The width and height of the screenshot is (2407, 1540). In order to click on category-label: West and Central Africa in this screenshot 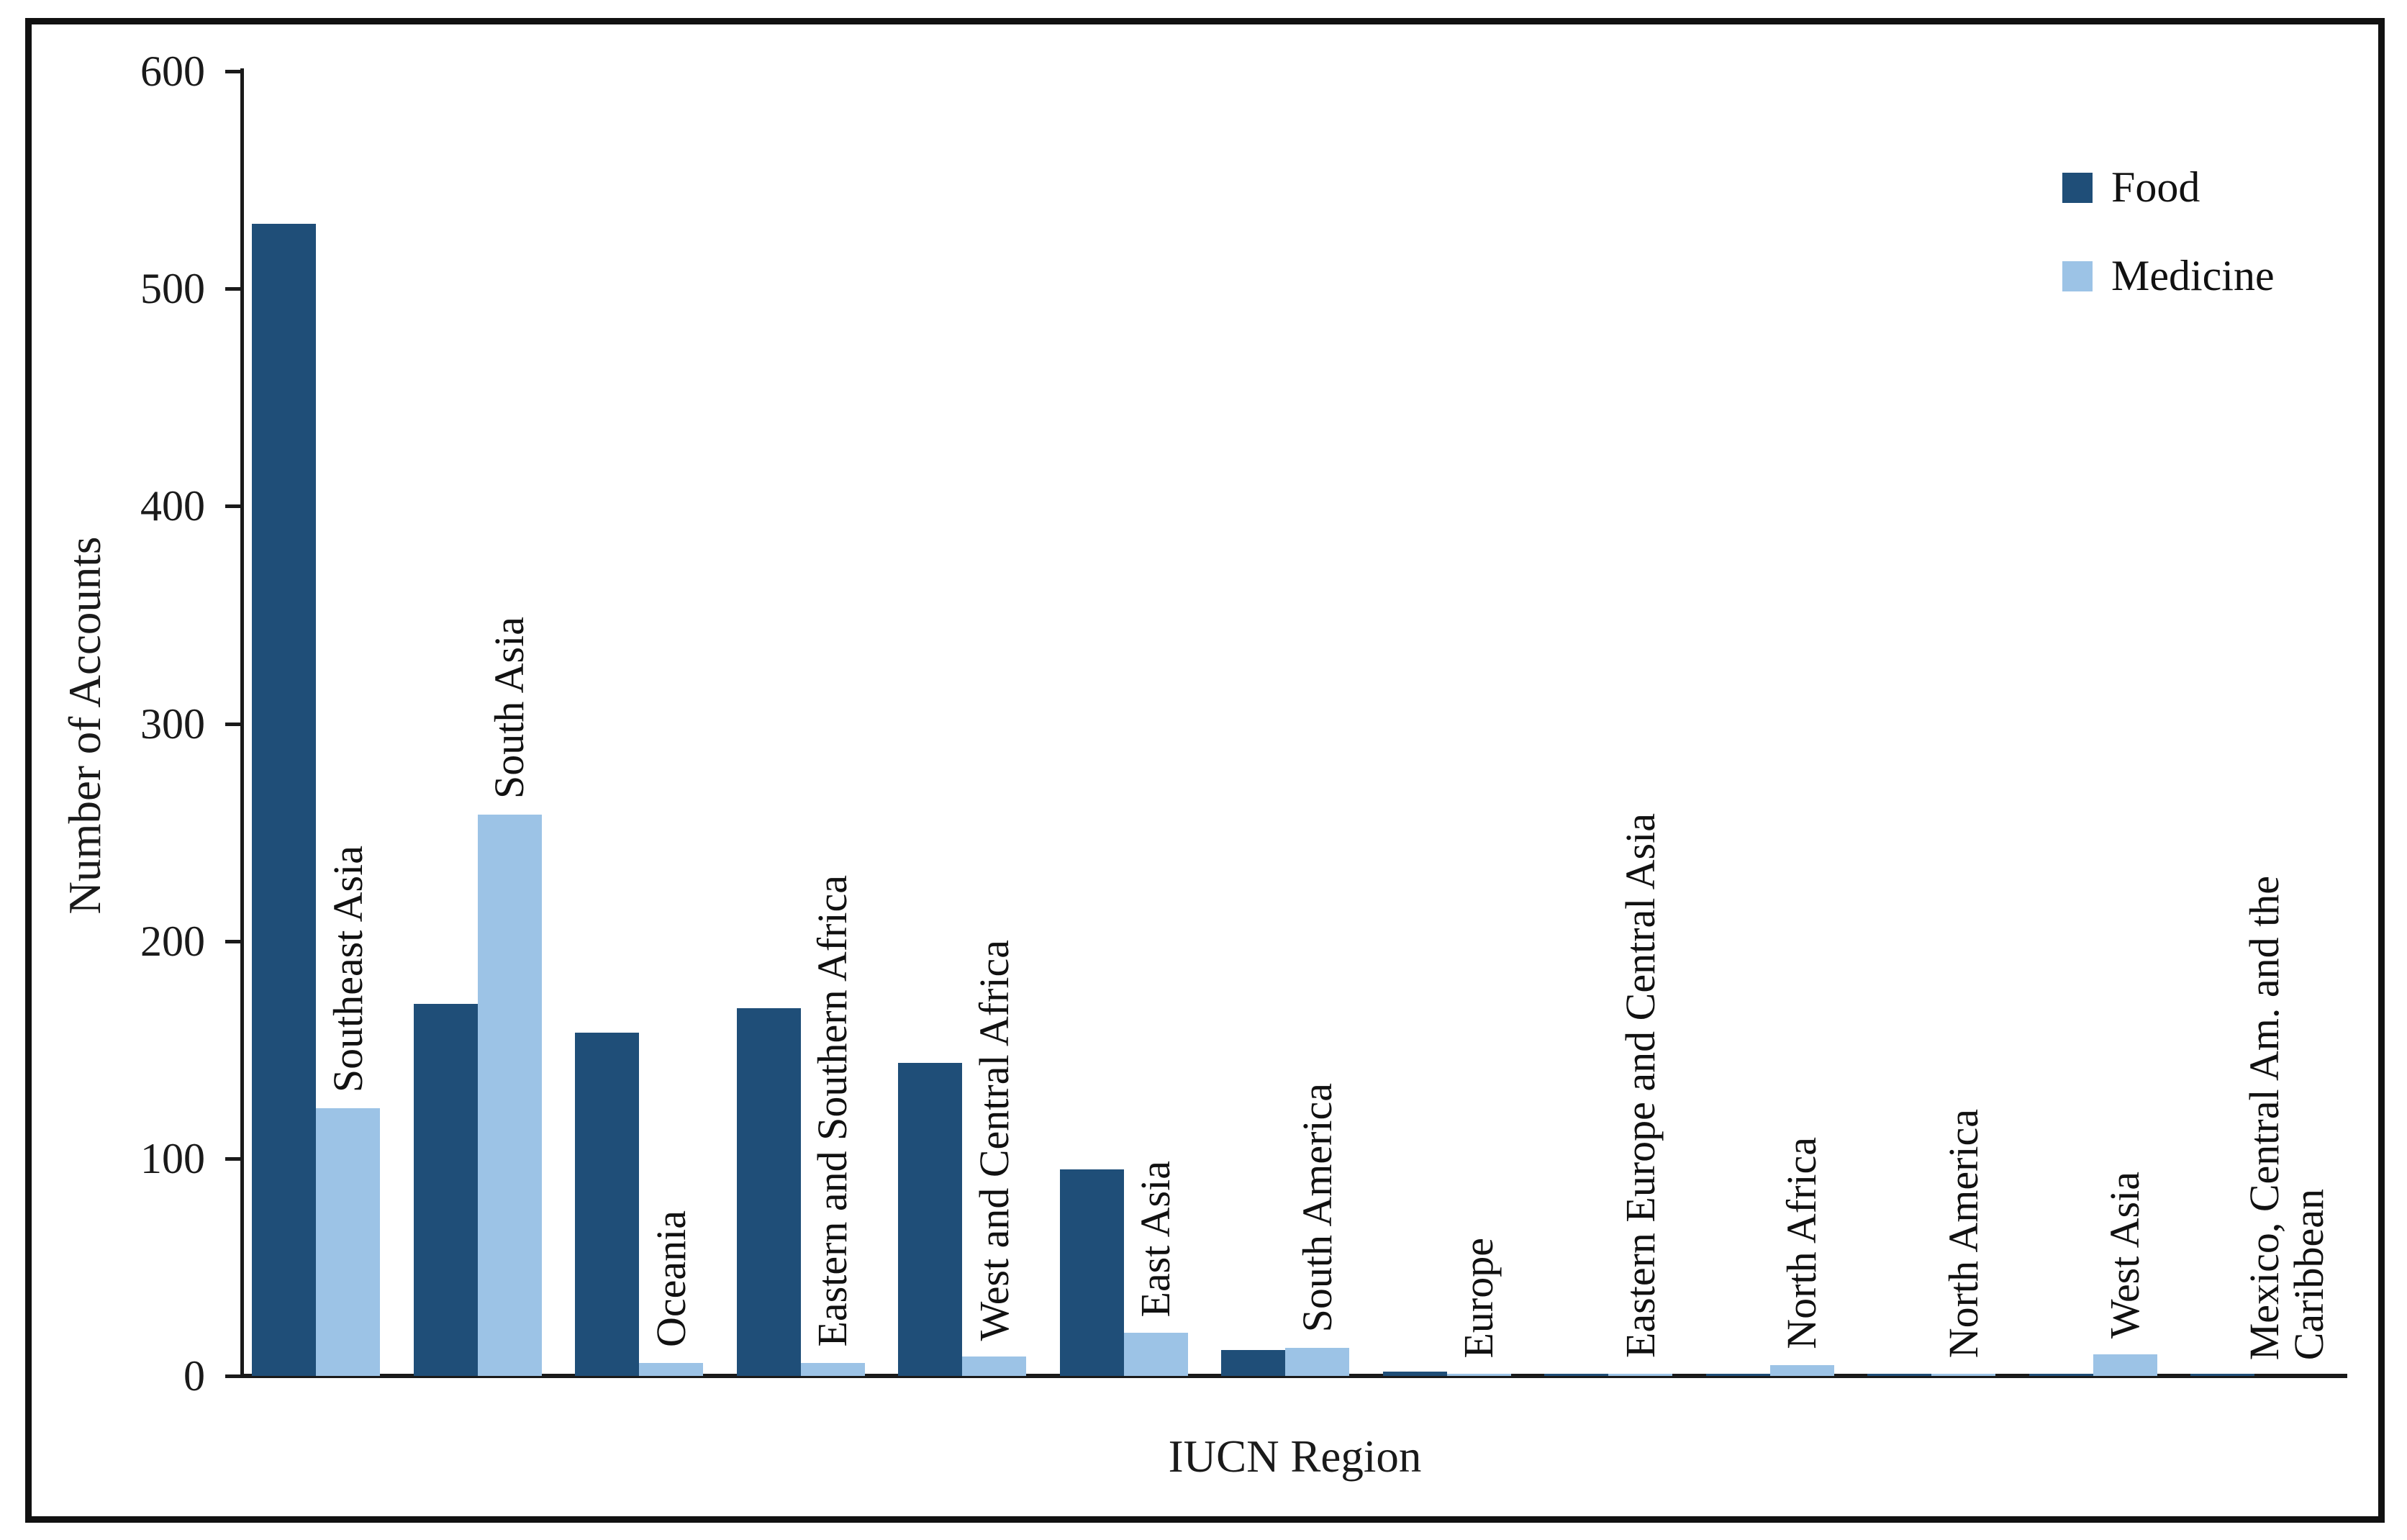, I will do `click(994, 1140)`.